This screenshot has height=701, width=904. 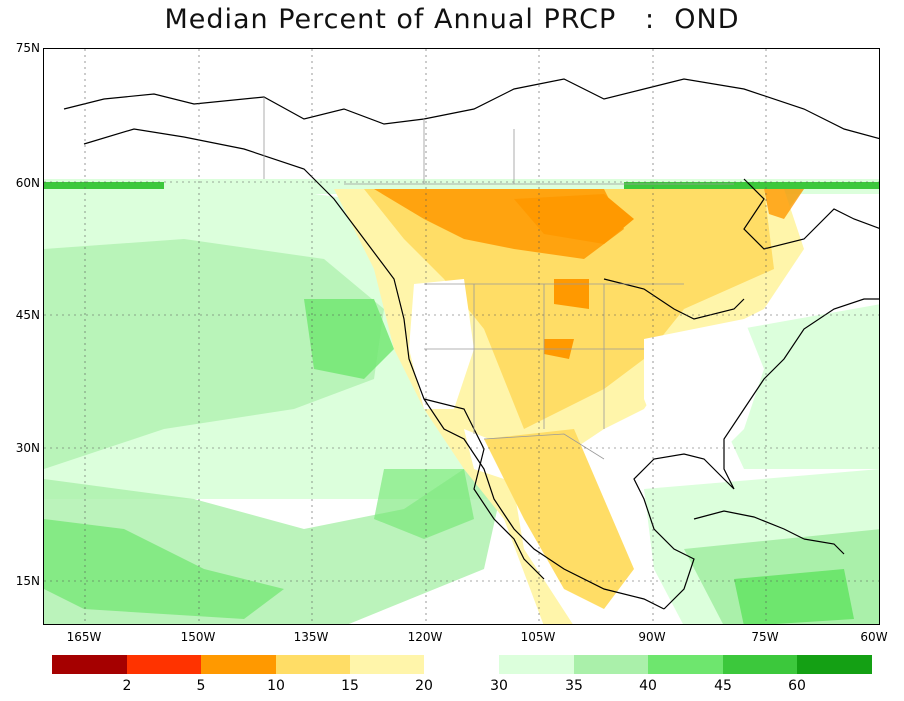 What do you see at coordinates (276, 686) in the screenshot?
I see `scale-label-10: 10` at bounding box center [276, 686].